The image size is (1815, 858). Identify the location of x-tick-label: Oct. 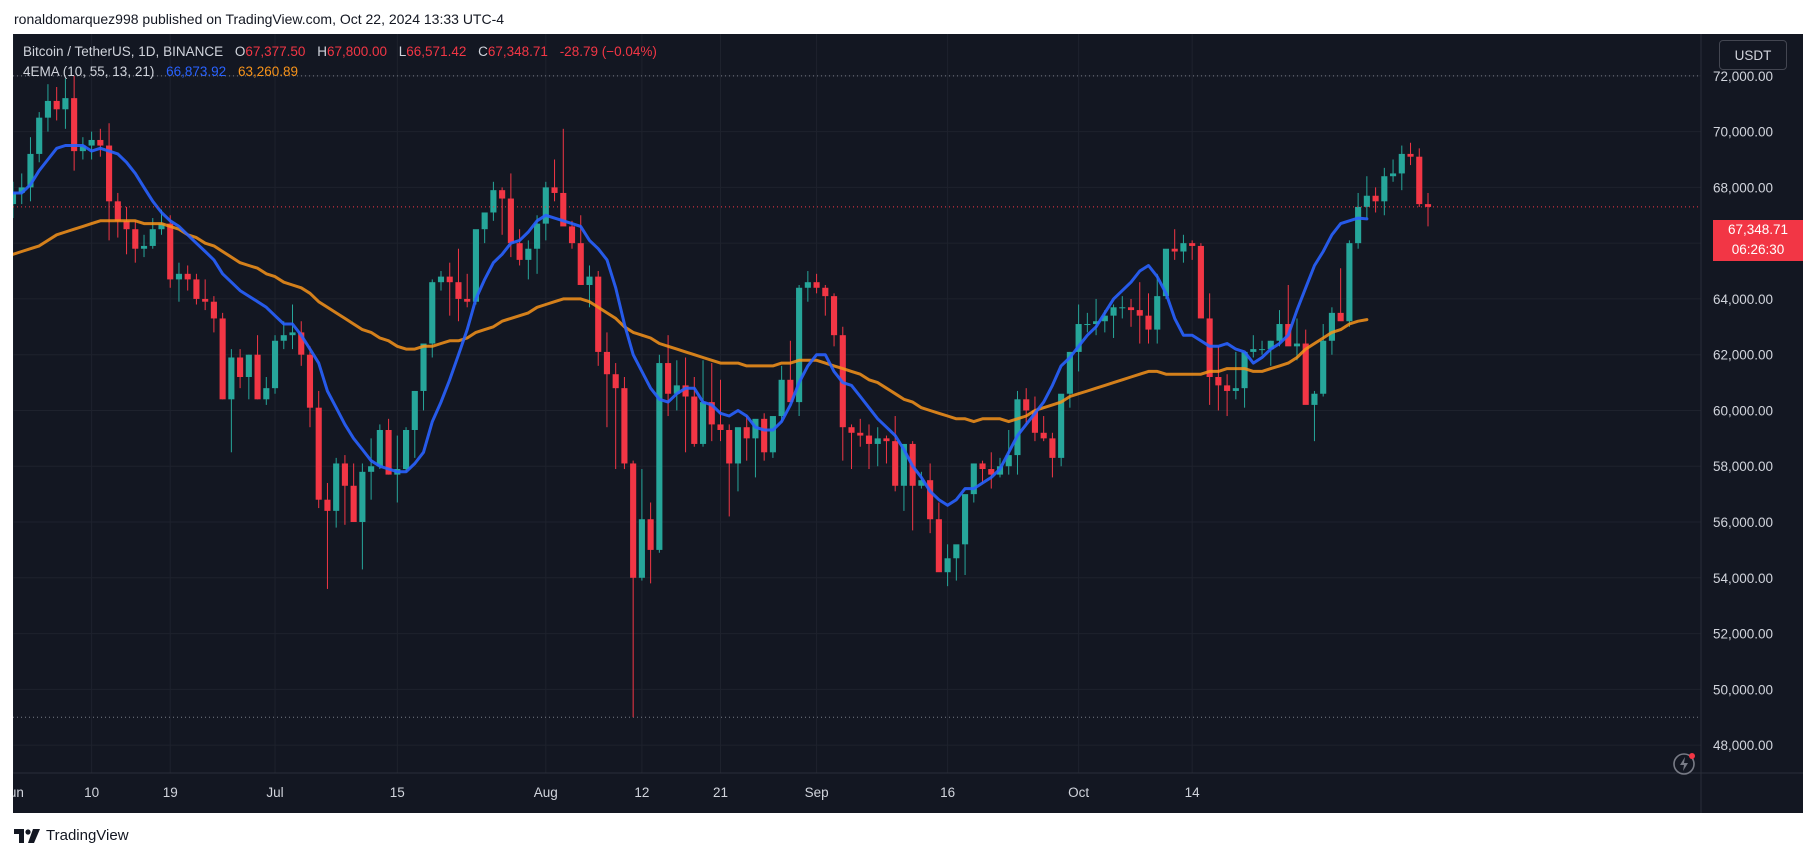
(1078, 792).